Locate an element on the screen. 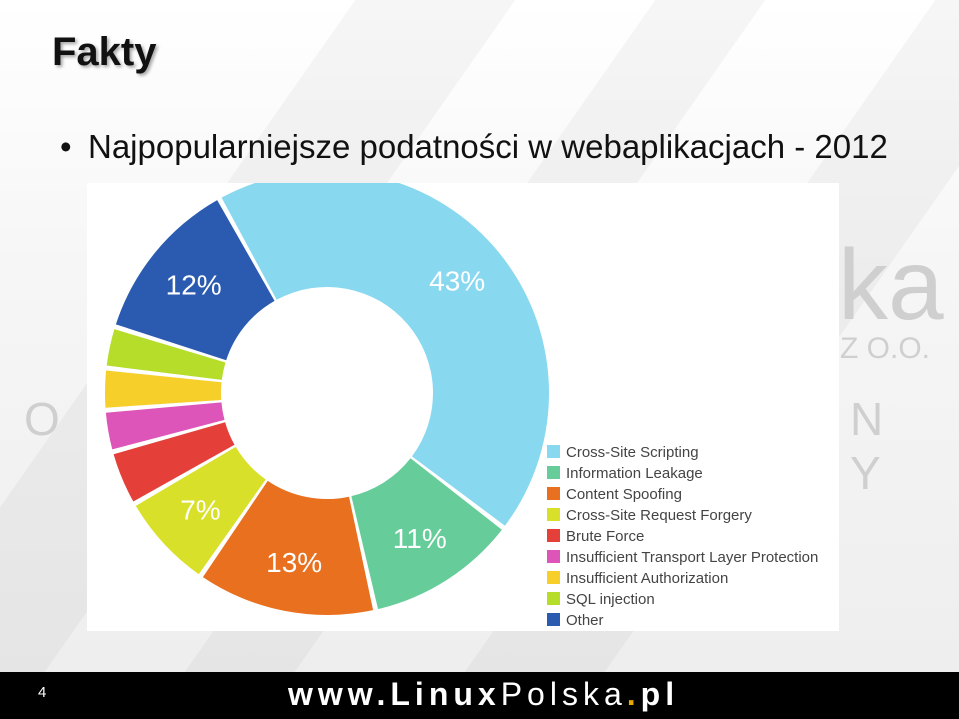  footer-logo-url: www.LinuxPolska.pl is located at coordinates (483, 694).